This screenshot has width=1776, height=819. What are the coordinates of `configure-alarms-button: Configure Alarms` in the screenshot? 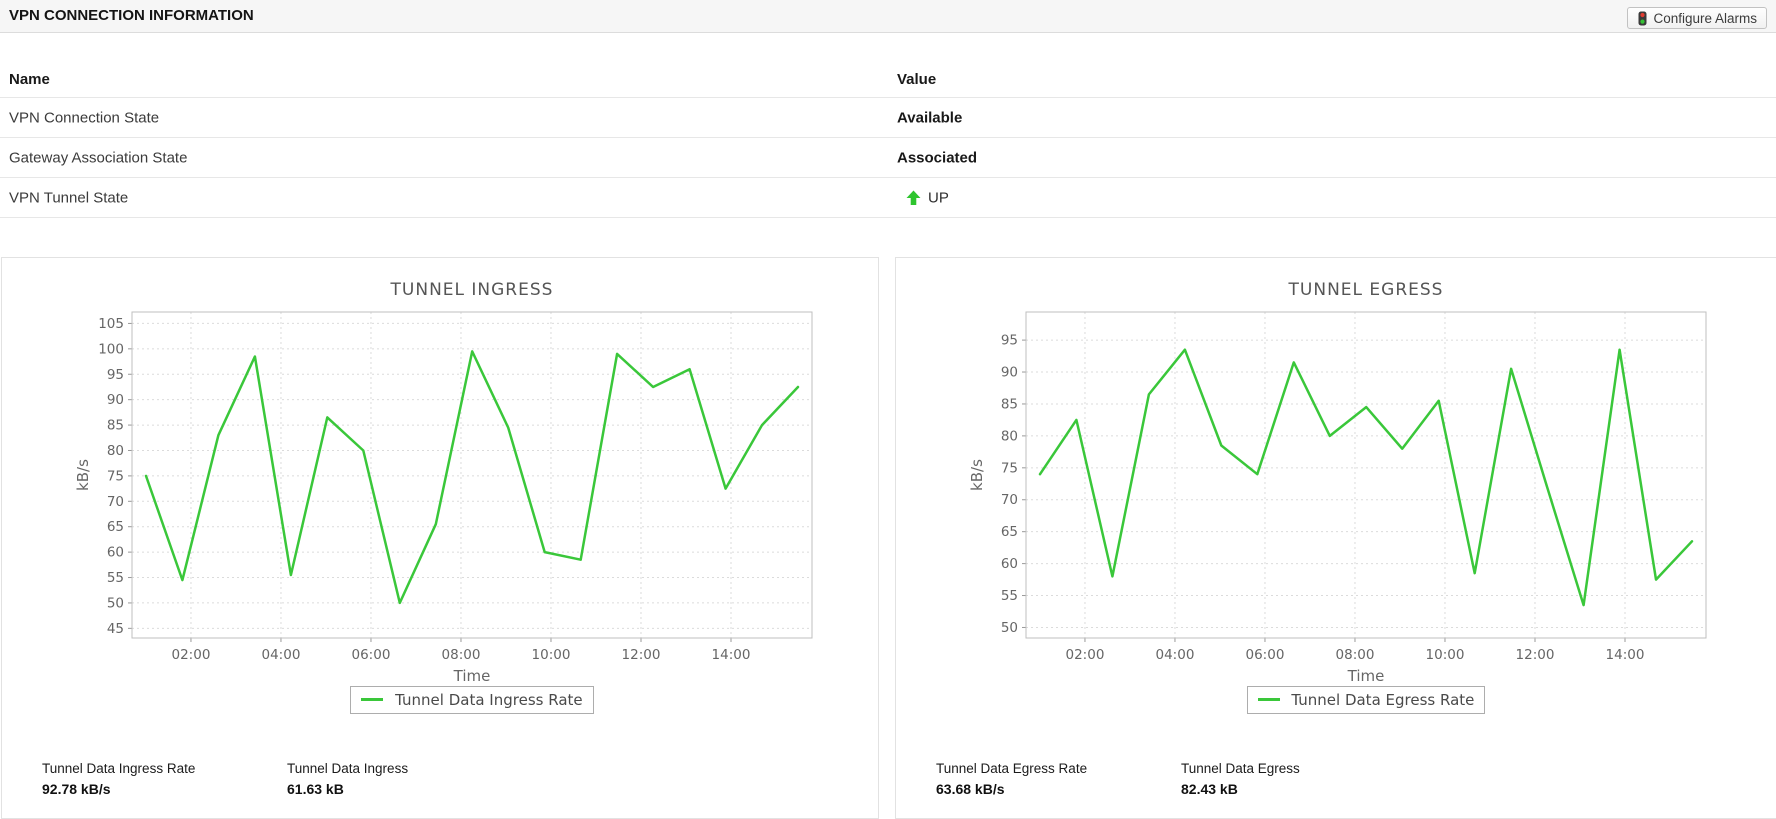 It's located at (1697, 18).